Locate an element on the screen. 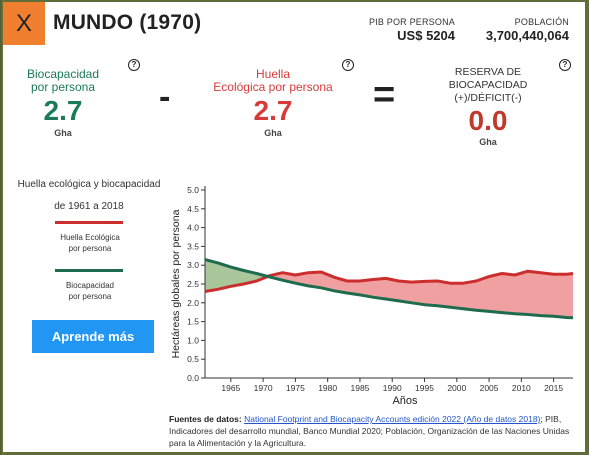 The width and height of the screenshot is (589, 455). reserve-label-line1: RESERVA DE is located at coordinates (488, 72).